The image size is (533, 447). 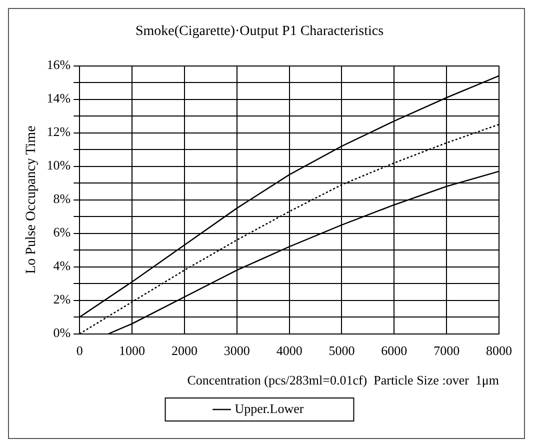 I want to click on y-tick-label: 4%, so click(x=62, y=266).